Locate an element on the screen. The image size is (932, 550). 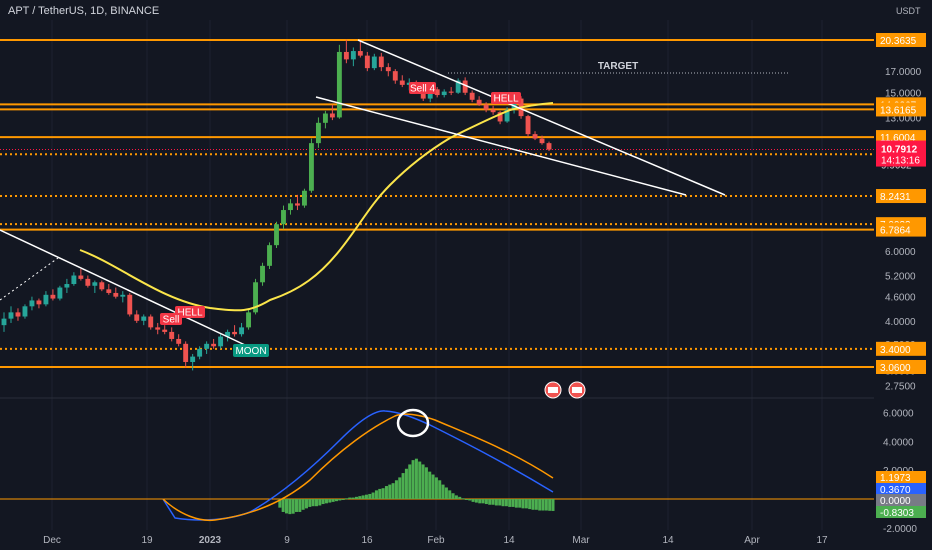
time-axis: Dec 19 2023 9 16 Feb 14 Mar 14 Apr 17 is located at coordinates (435, 540).